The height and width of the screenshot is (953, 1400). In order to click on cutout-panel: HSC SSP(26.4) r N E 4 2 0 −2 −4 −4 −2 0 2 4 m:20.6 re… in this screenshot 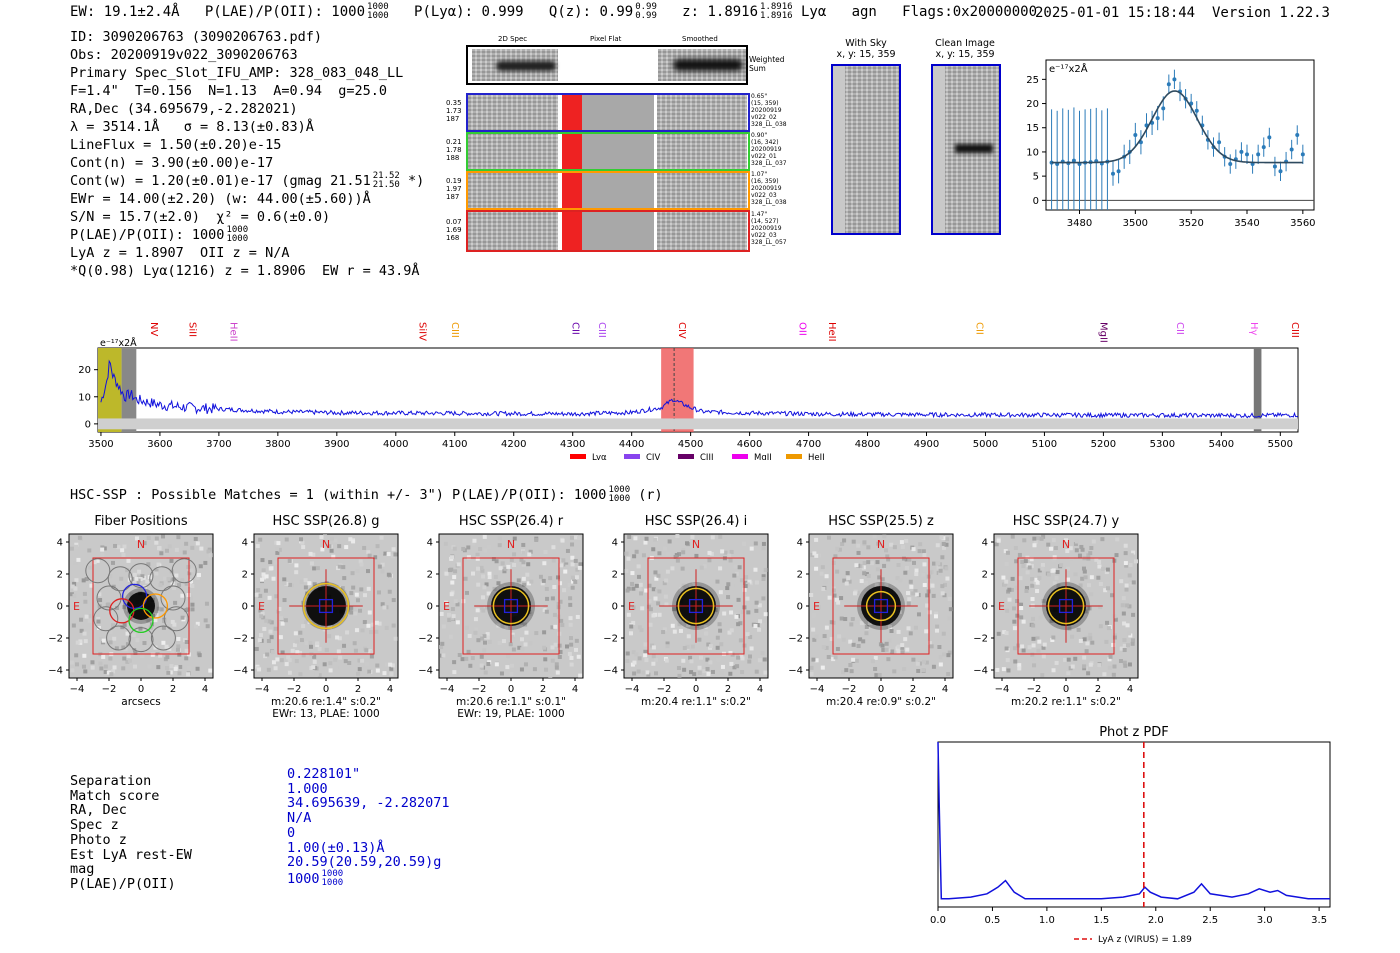, I will do `click(521, 617)`.